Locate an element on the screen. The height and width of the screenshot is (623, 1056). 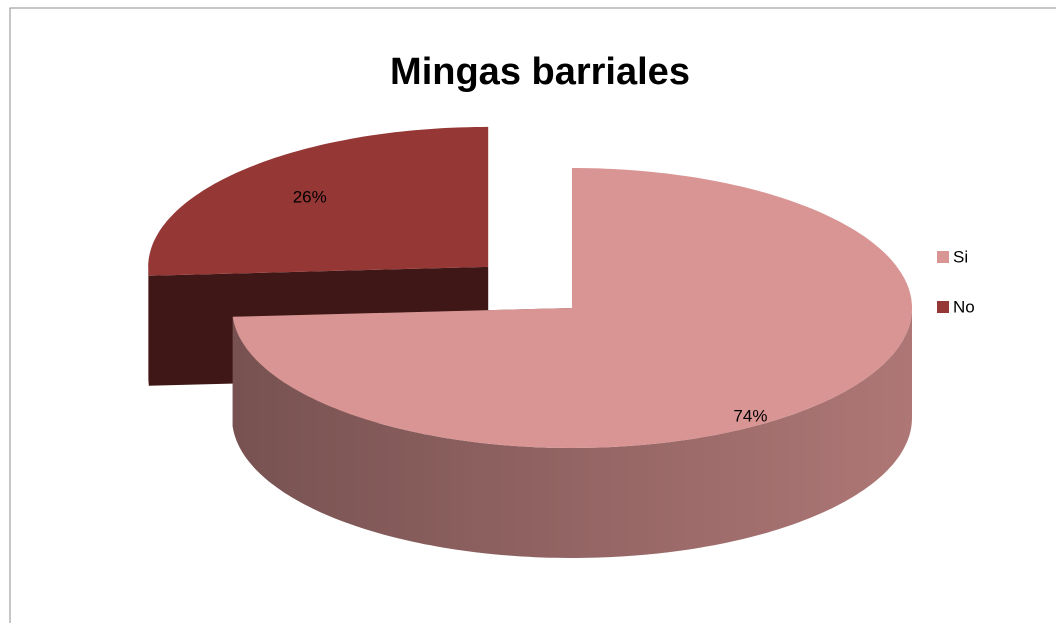
legend-label: No is located at coordinates (964, 306).